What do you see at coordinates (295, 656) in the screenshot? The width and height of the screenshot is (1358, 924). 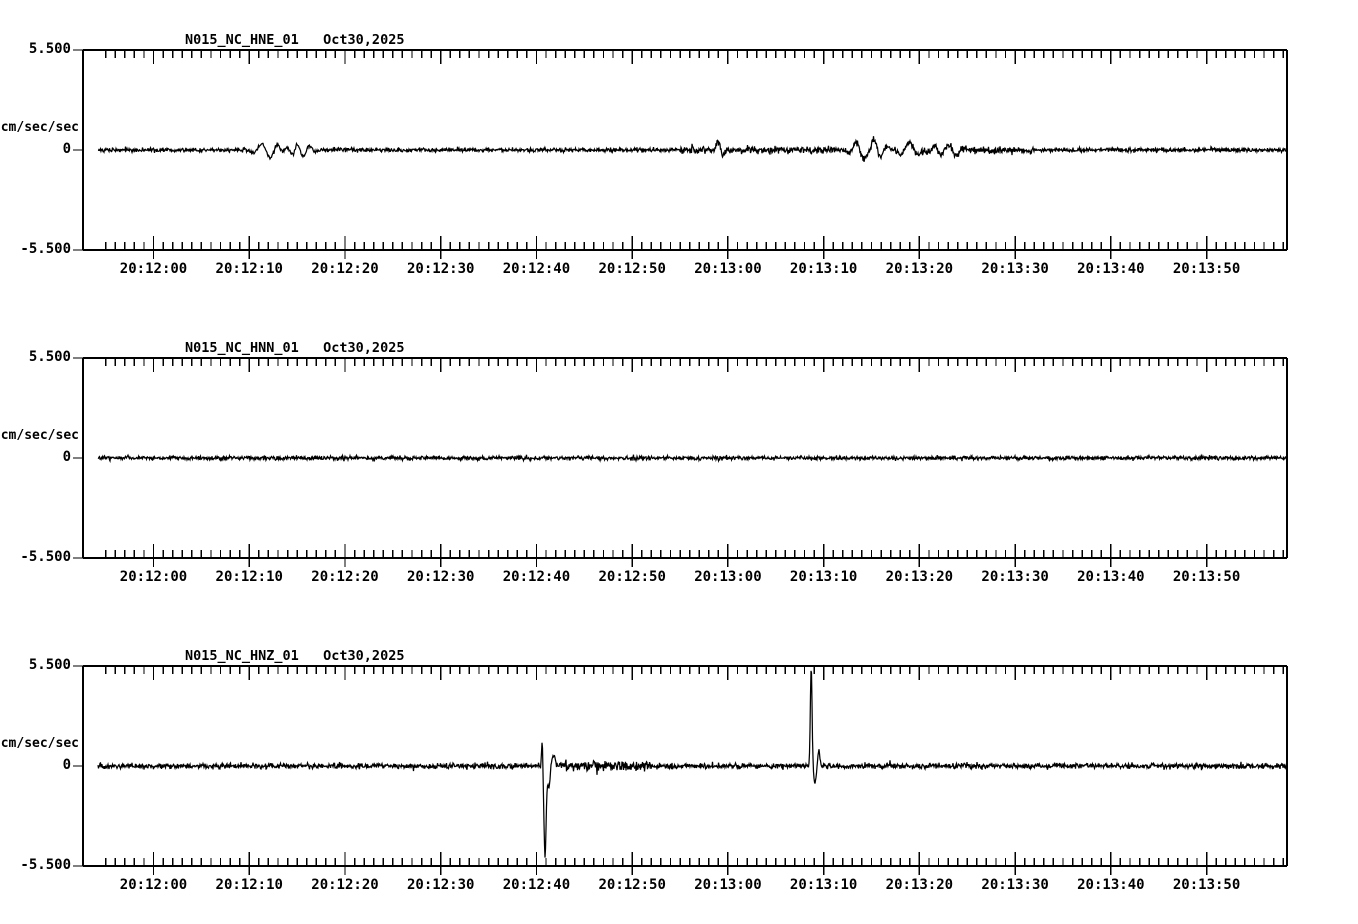 I see `panel-title: N015_NC_HNZ_01 Oct30,2025` at bounding box center [295, 656].